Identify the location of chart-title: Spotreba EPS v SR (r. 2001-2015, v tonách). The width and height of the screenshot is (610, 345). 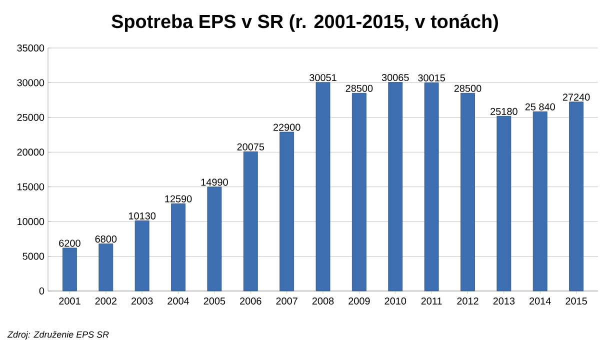
(305, 23).